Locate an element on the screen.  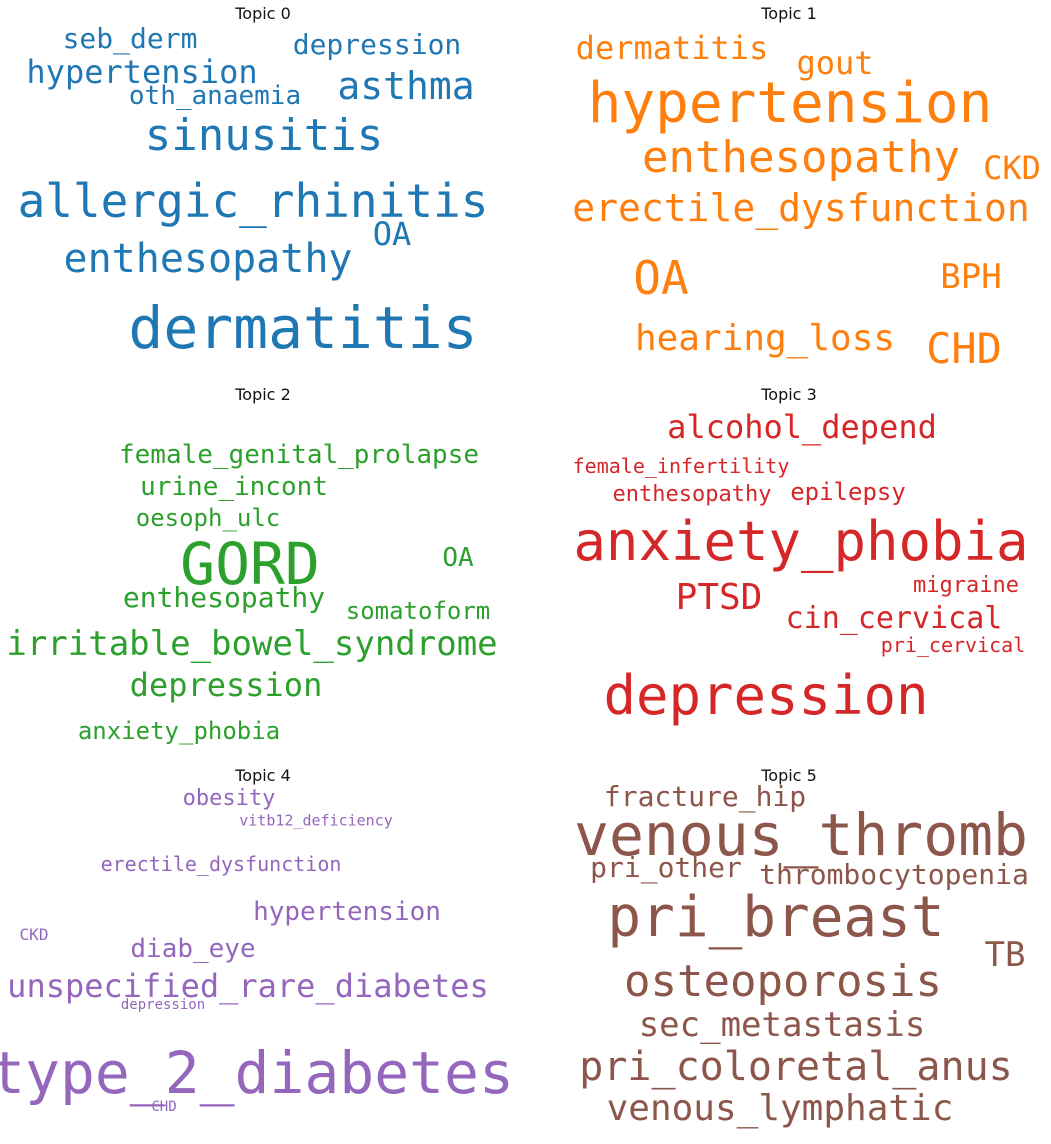
word-osteoporosis: osteoporosis is located at coordinates (783, 981).